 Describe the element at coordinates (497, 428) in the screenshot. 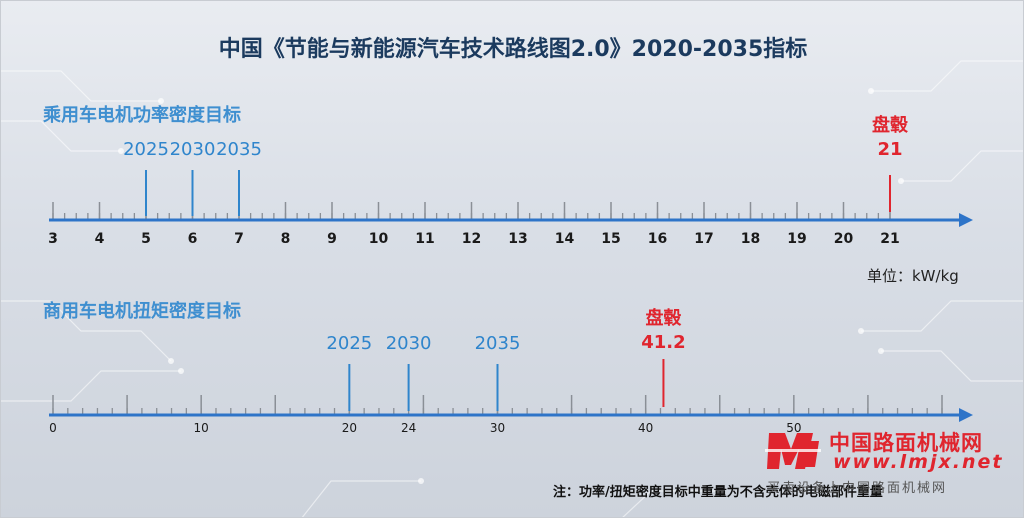

I see `tick-label: 30` at that location.